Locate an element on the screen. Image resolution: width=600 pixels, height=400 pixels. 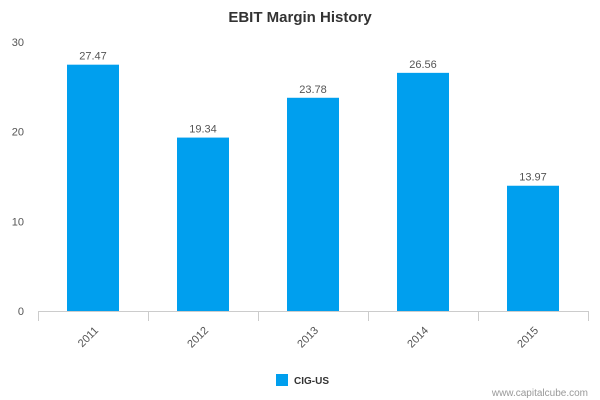
data-label-2012: 19.34 is located at coordinates (203, 130).